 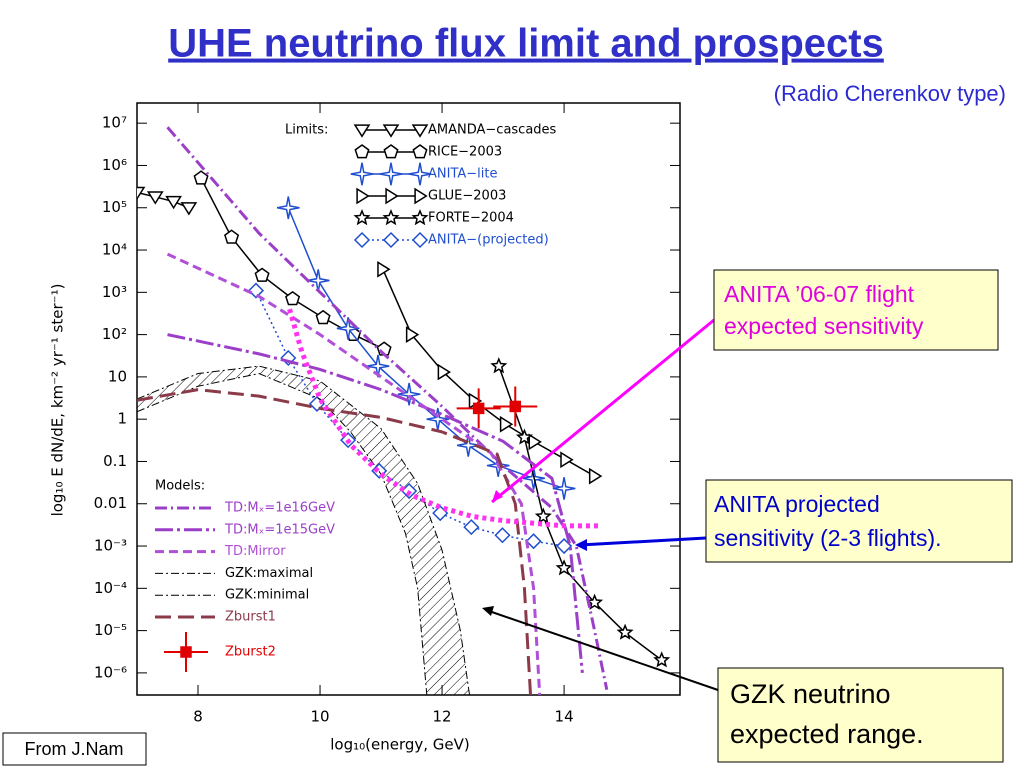 What do you see at coordinates (110, 672) in the screenshot?
I see `y-tick-label: 10⁻⁶` at bounding box center [110, 672].